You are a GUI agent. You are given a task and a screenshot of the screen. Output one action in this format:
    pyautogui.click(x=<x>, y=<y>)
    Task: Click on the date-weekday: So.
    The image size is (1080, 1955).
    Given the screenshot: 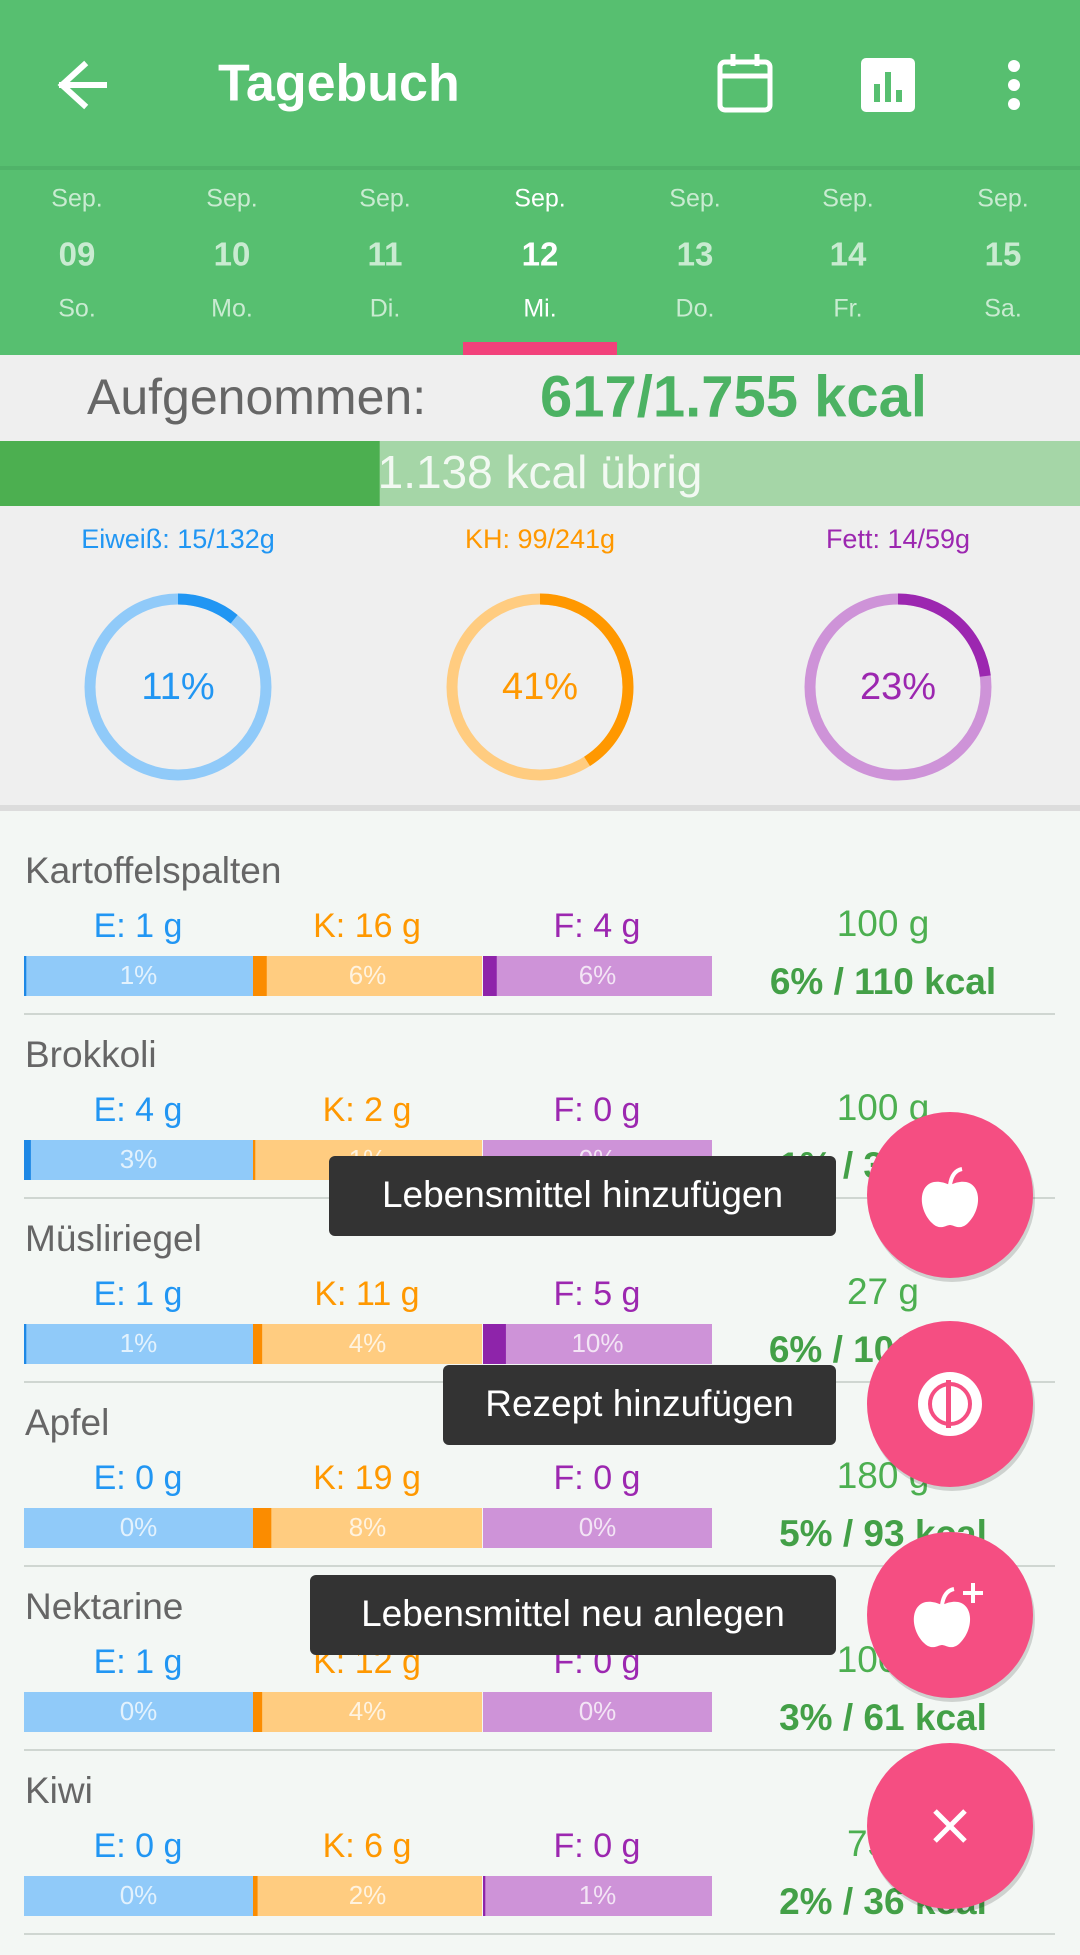 What is the action you would take?
    pyautogui.click(x=77, y=309)
    